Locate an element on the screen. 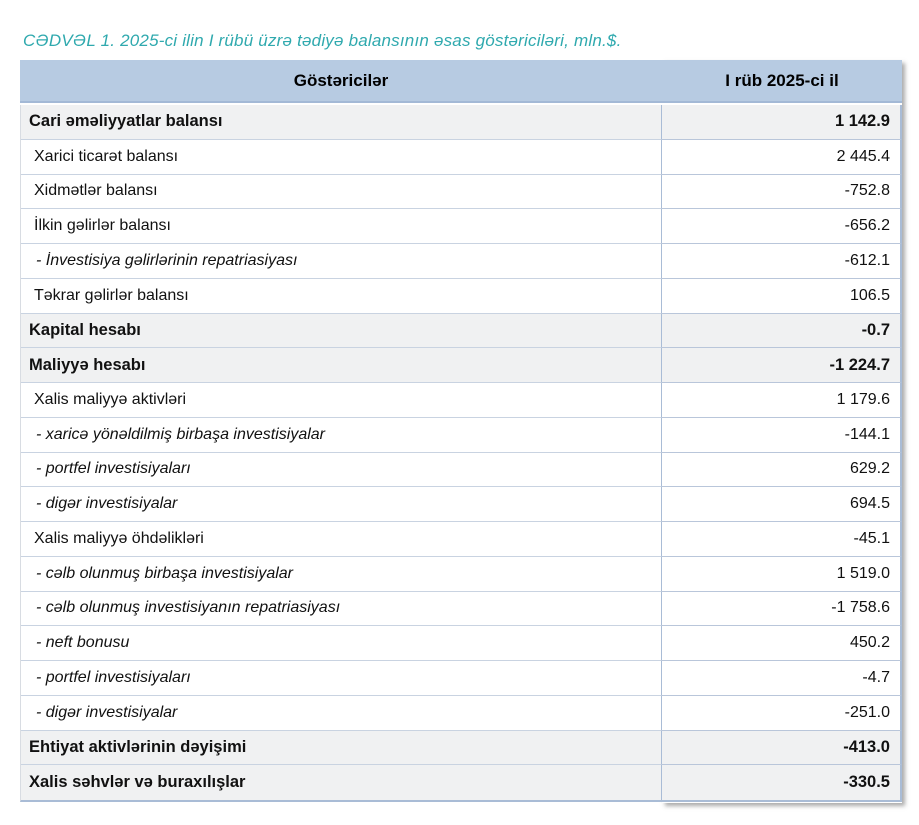 The image size is (919, 825). row-value: -4.7 is located at coordinates (782, 678).